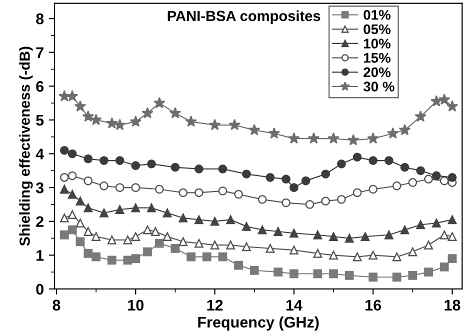 This screenshot has width=474, height=336. What do you see at coordinates (374, 305) in the screenshot?
I see `x-tick-label: 16` at bounding box center [374, 305].